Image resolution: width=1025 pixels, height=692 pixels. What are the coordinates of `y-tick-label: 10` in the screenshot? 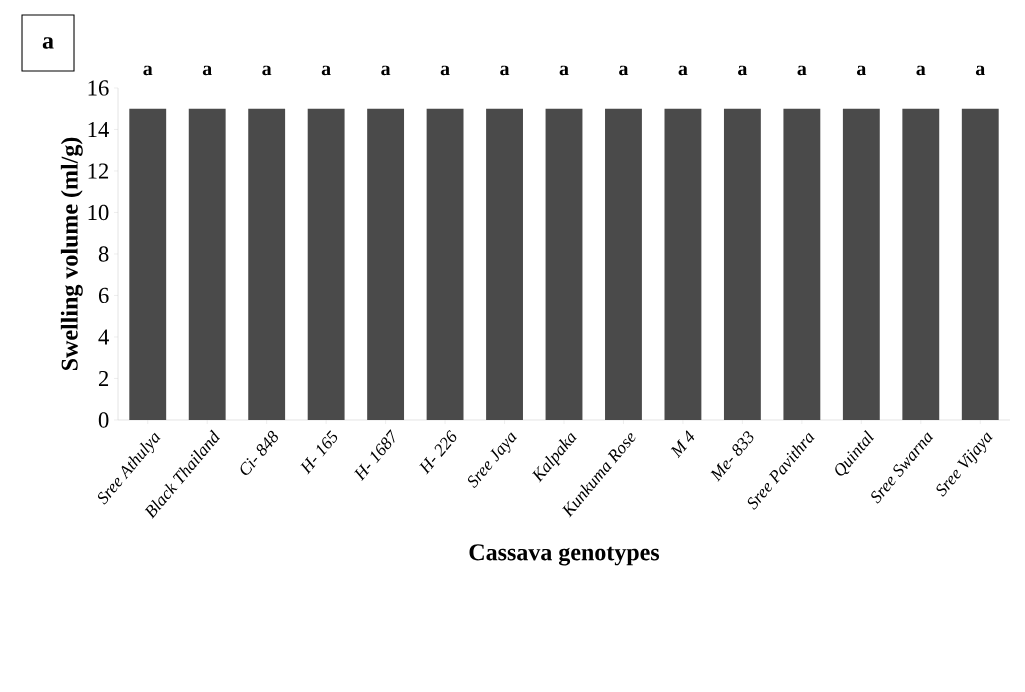 It's located at (98, 212).